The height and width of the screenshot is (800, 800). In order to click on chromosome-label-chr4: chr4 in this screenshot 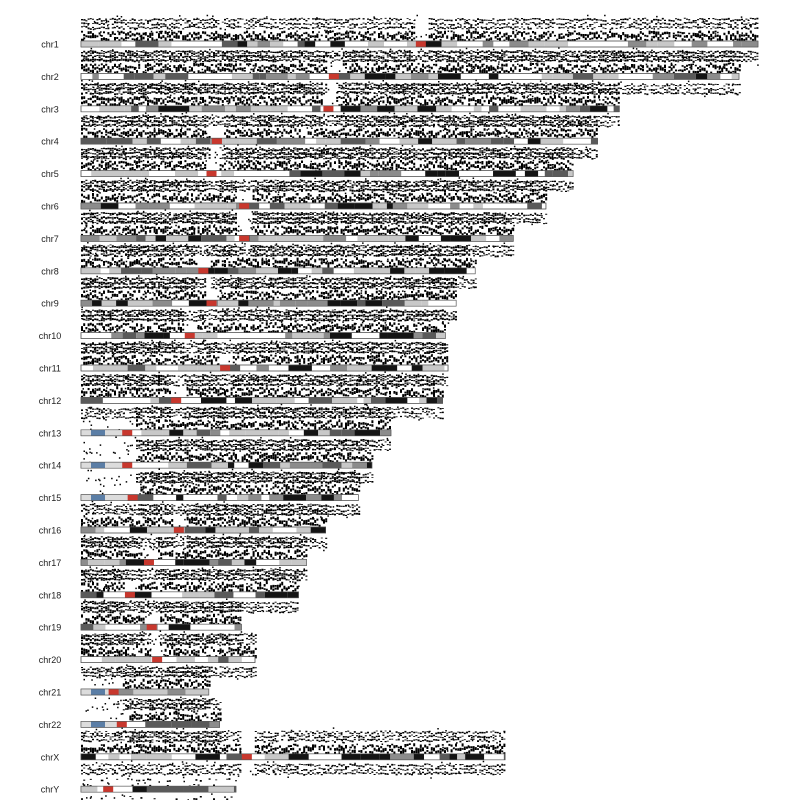, I will do `click(50, 142)`.